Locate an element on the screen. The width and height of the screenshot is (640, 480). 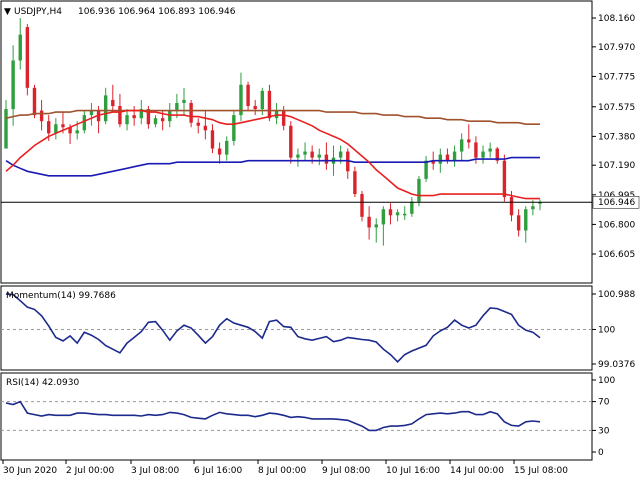
momentum-tick-label: 99.0376 is located at coordinates (616, 365).